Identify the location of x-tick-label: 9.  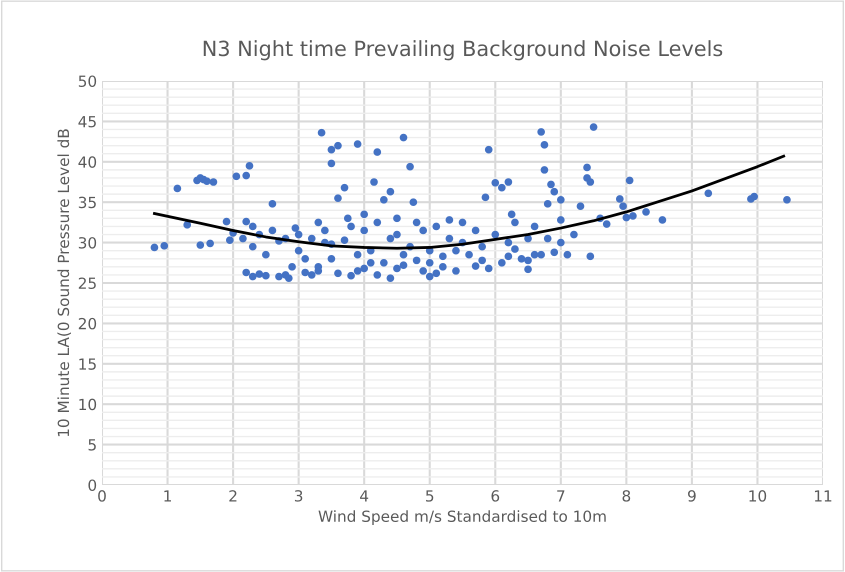
(692, 496).